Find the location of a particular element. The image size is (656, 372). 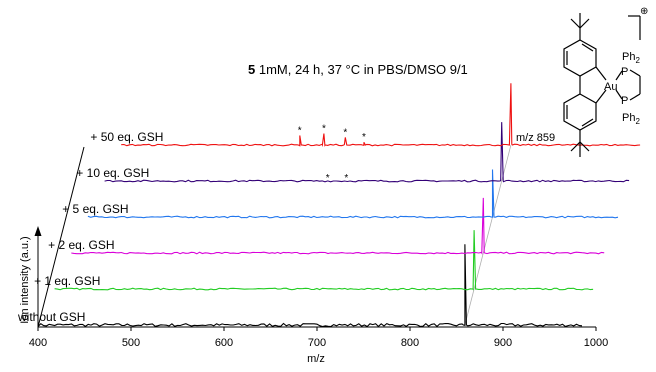

structure-charge: ⊕ is located at coordinates (644, 11).